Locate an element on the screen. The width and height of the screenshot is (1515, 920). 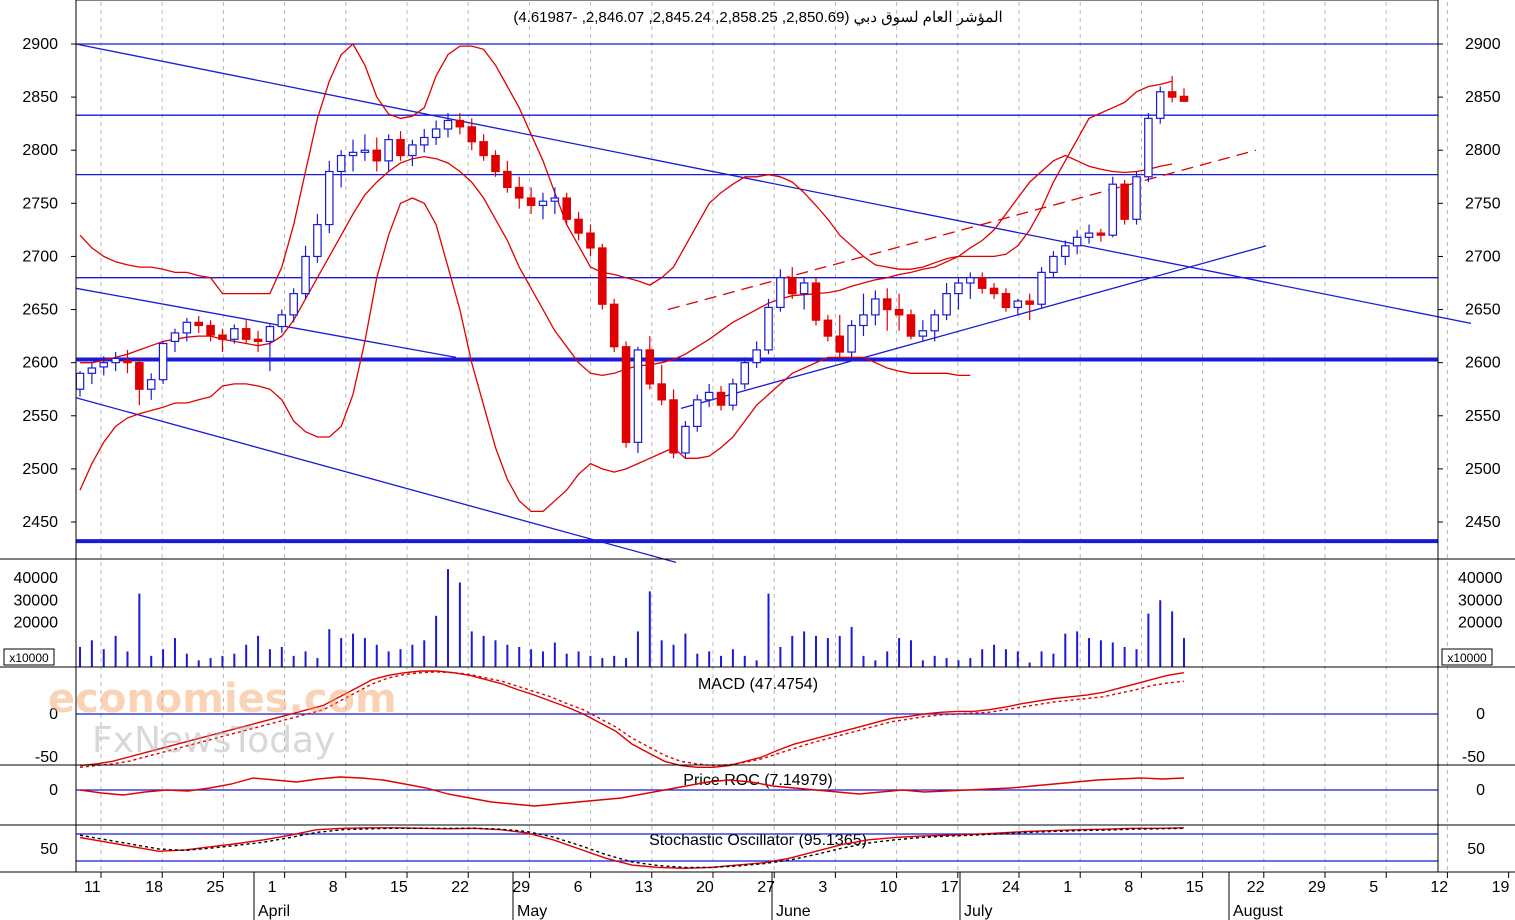
volume-tick-label-right: 40000 is located at coordinates (1480, 578).